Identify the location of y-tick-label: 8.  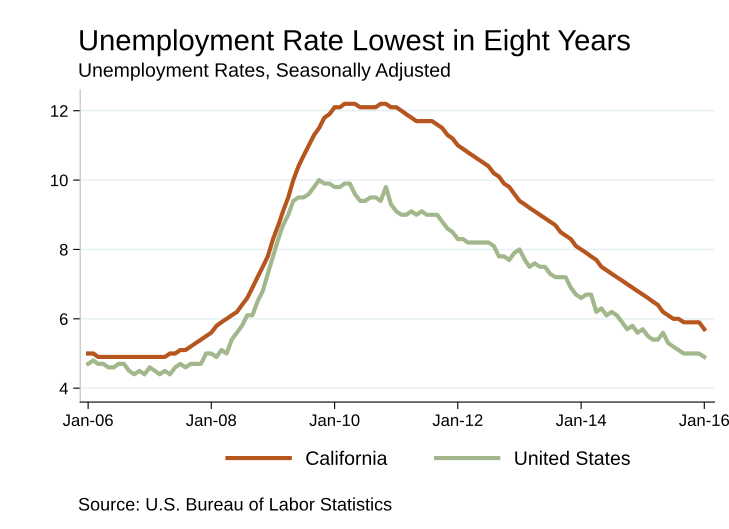
(64, 250).